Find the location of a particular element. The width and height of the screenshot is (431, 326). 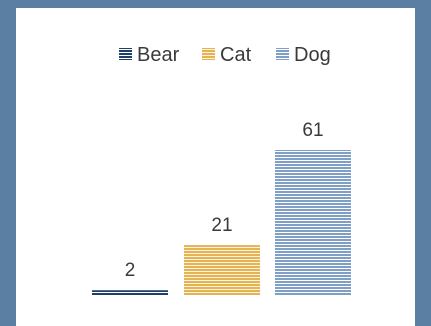

bar-bear is located at coordinates (130, 292).